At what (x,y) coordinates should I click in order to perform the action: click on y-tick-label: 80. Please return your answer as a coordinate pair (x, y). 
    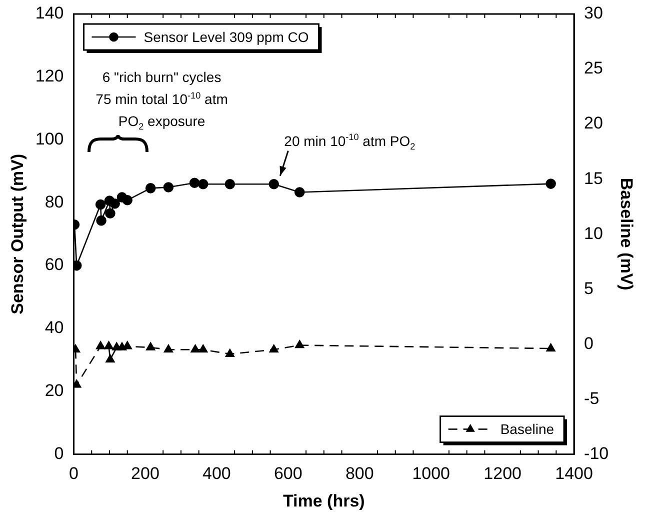
    Looking at the image, I should click on (54, 202).